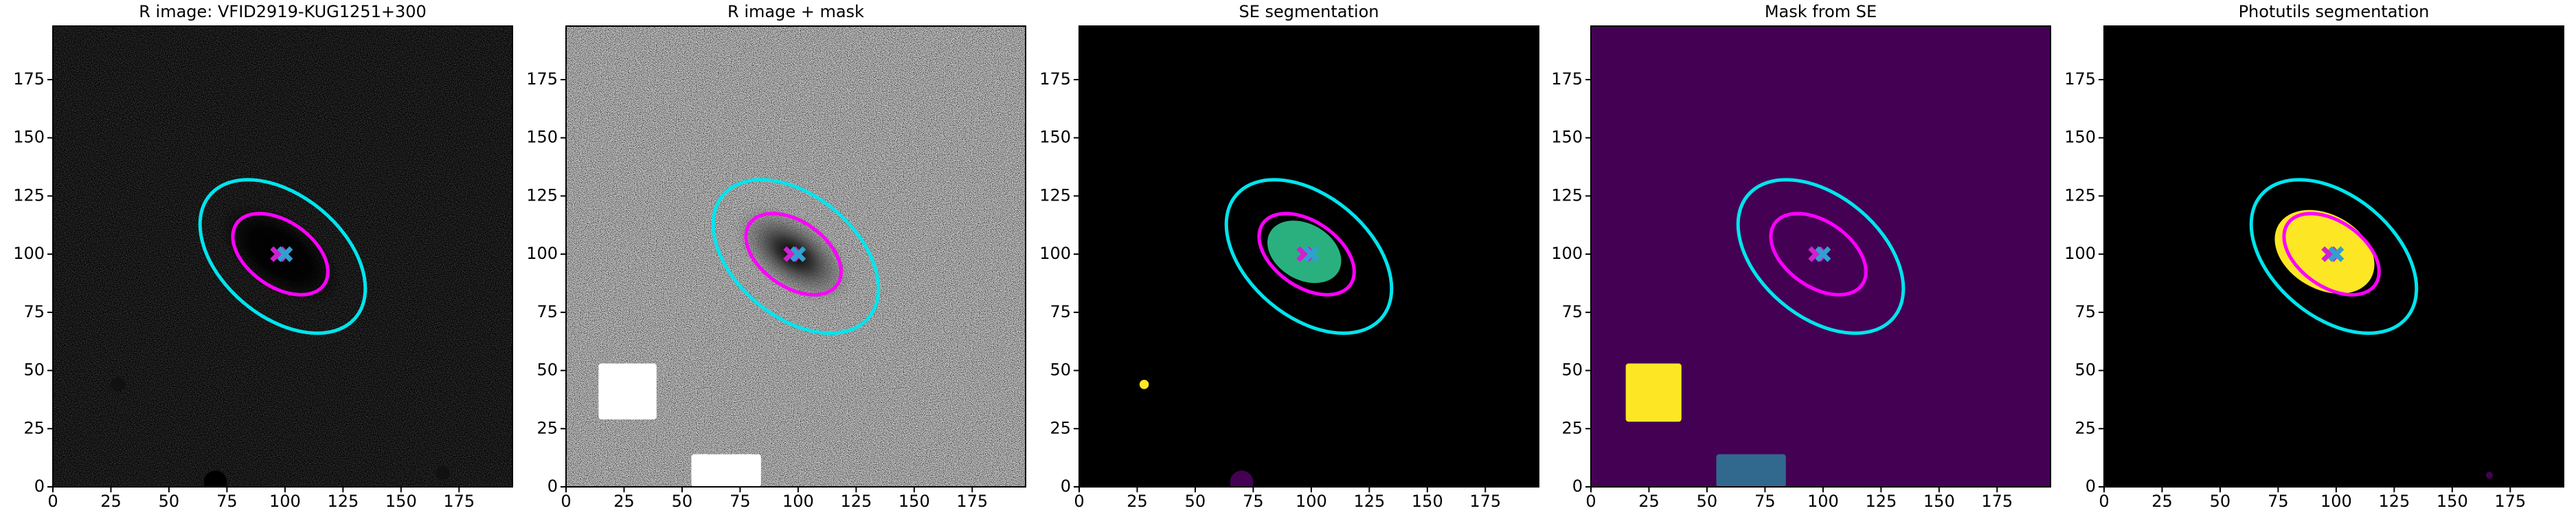 The image size is (2576, 515). I want to click on panel-title: R image + mask, so click(795, 11).